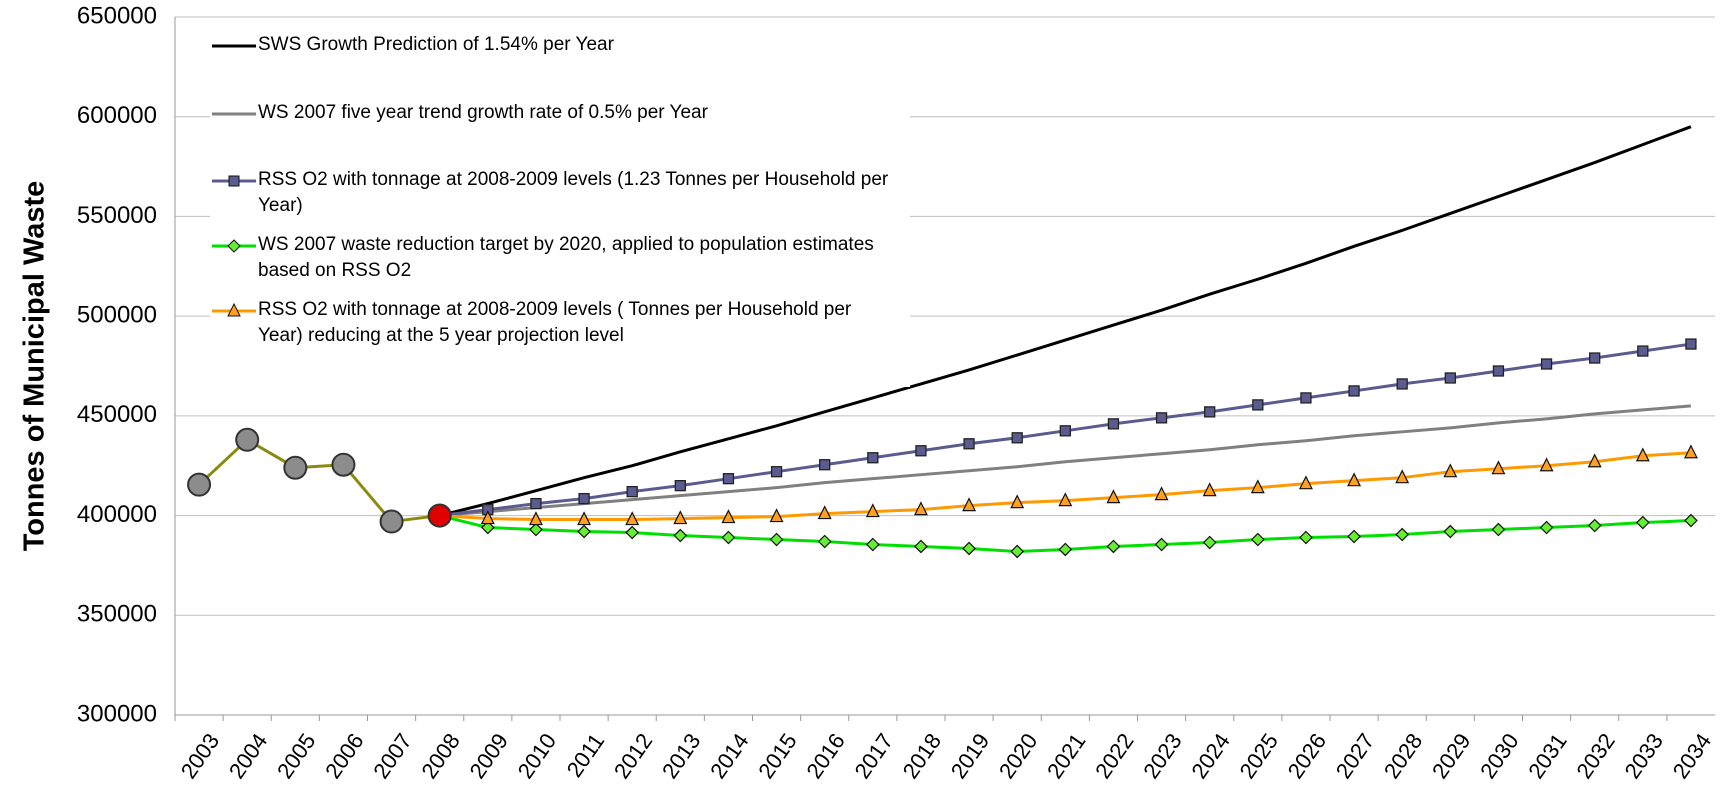  Describe the element at coordinates (1018, 756) in the screenshot. I see `x-tick-label: 2020` at that location.